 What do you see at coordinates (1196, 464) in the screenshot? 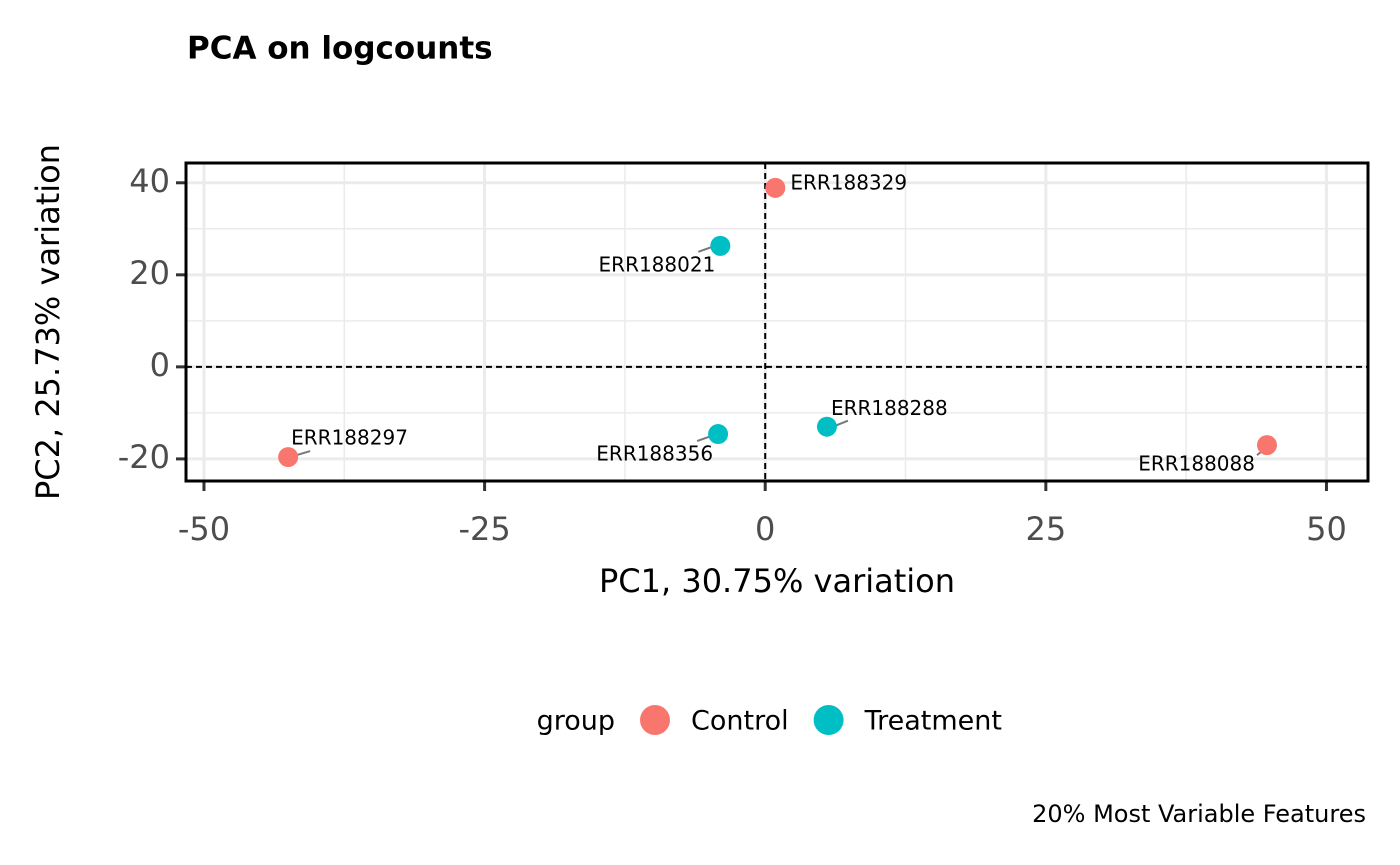
I see `point-label: ERR188088` at bounding box center [1196, 464].